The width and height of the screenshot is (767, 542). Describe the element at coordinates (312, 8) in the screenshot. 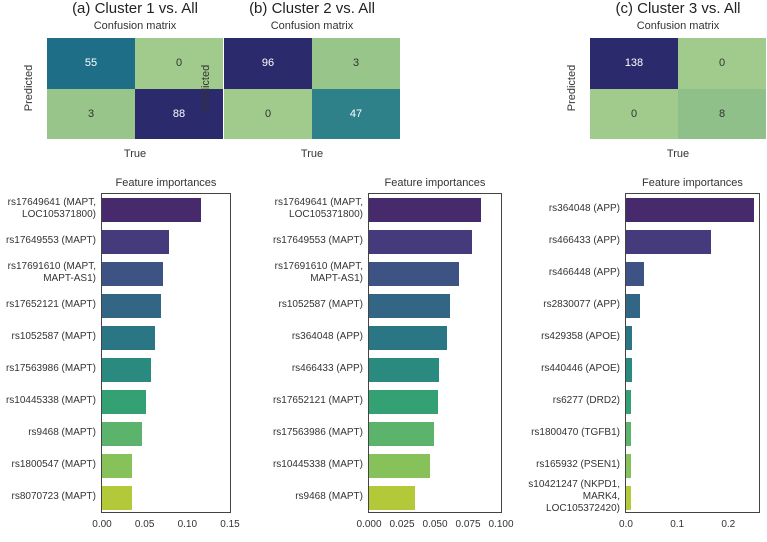

I see `panel-title: (b) Cluster 2 vs. All` at that location.